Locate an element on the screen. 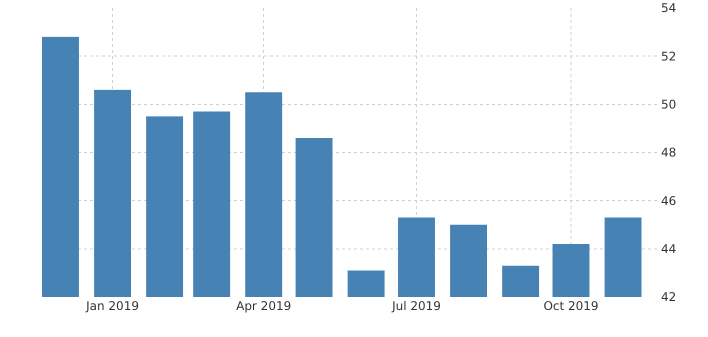  x-tick-label: Jan 2019 is located at coordinates (112, 306).